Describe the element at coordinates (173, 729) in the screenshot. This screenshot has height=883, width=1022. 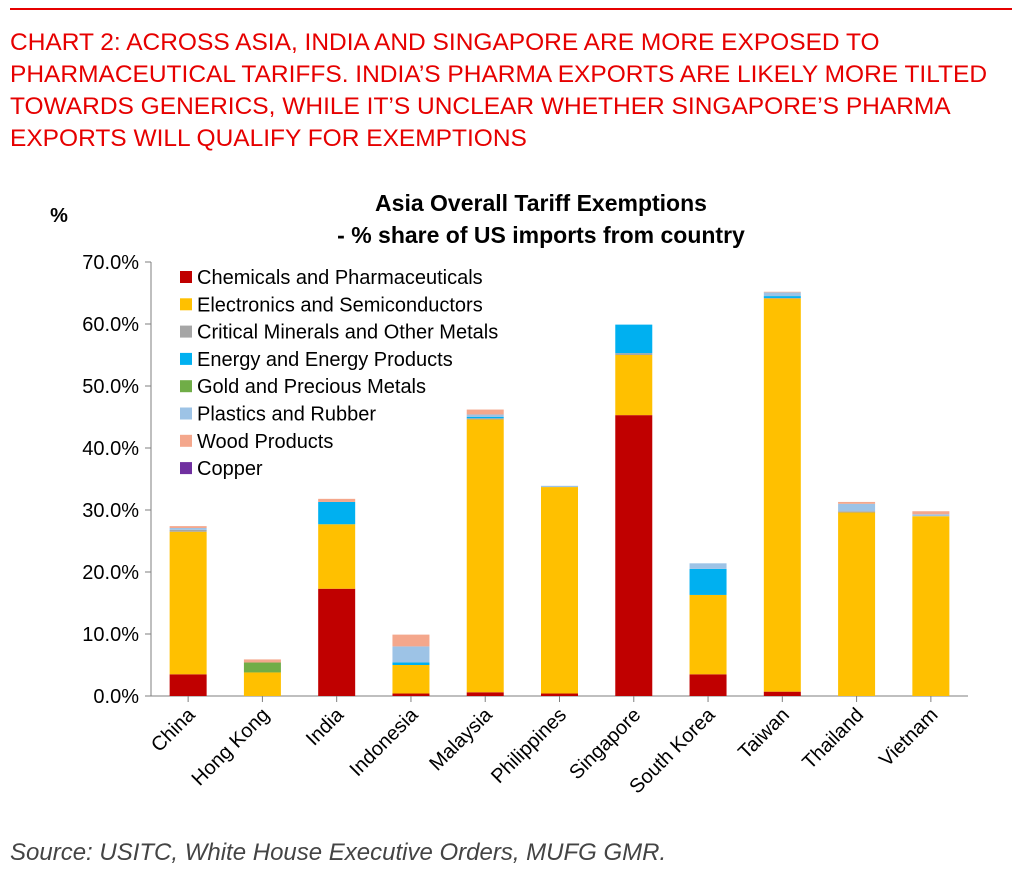
I see `x-tick-label: China` at that location.